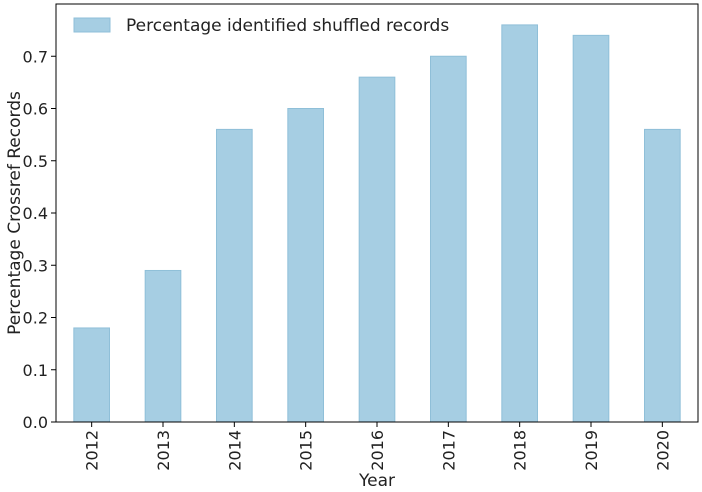  What do you see at coordinates (35, 265) in the screenshot?
I see `y-tick-label: 0.3` at bounding box center [35, 265].